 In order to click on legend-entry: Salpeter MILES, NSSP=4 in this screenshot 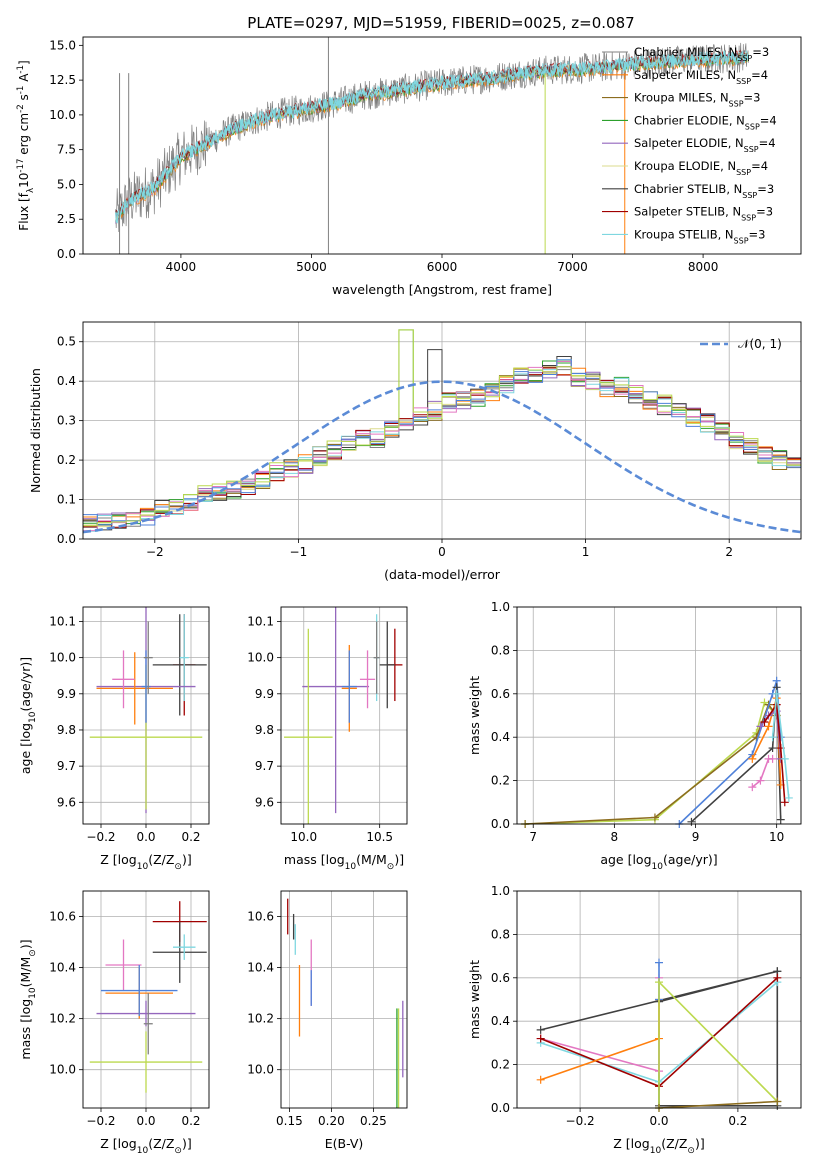, I will do `click(701, 77)`.